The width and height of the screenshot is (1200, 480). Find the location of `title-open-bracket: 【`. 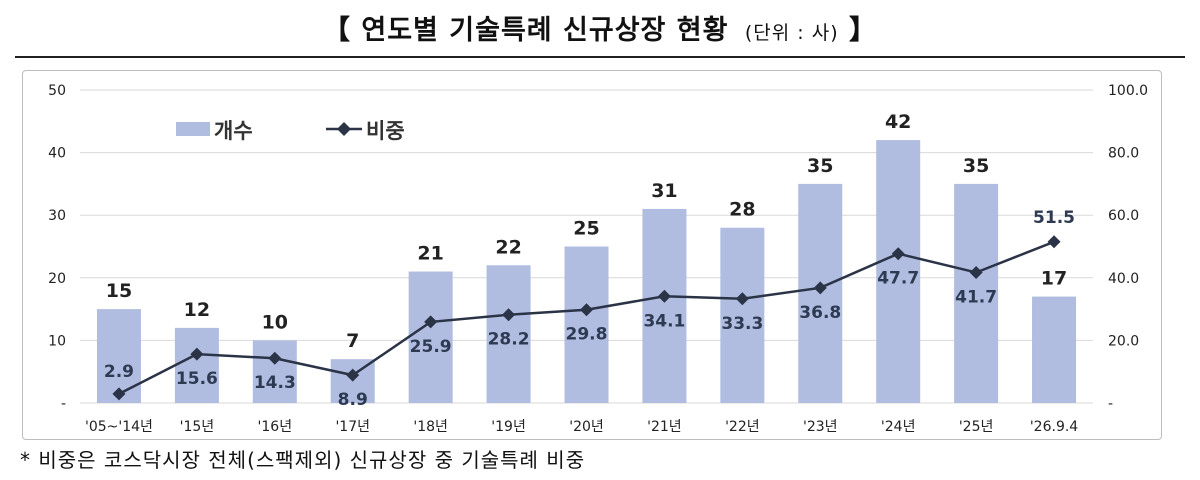

title-open-bracket: 【 is located at coordinates (336, 30).